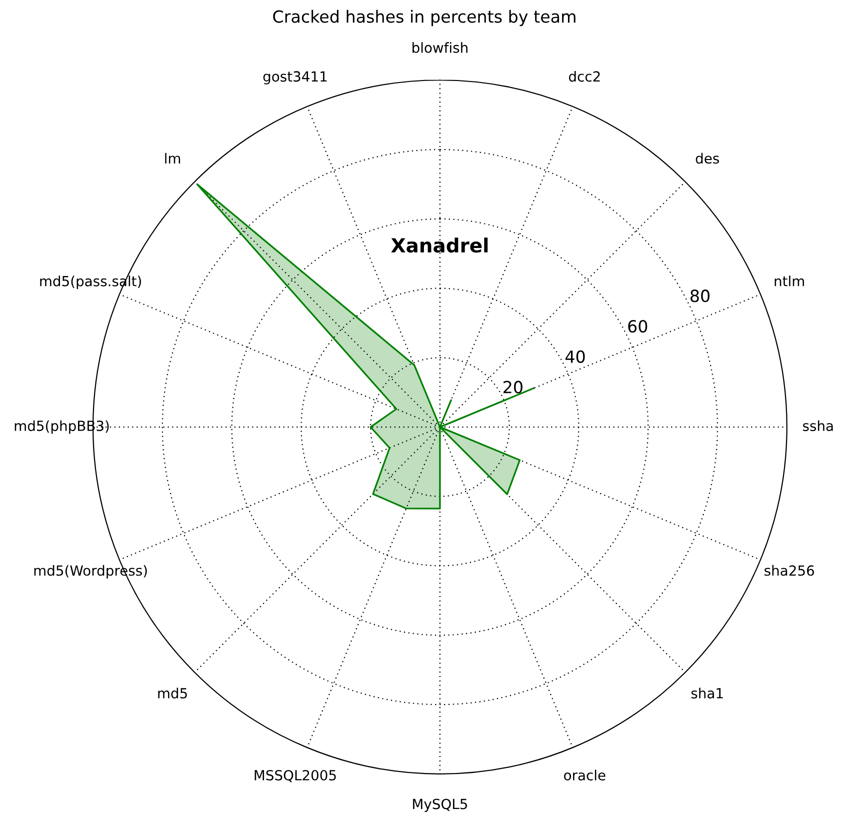 Image resolution: width=849 pixels, height=839 pixels. Describe the element at coordinates (295, 77) in the screenshot. I see `spoke-label: gost3411` at that location.